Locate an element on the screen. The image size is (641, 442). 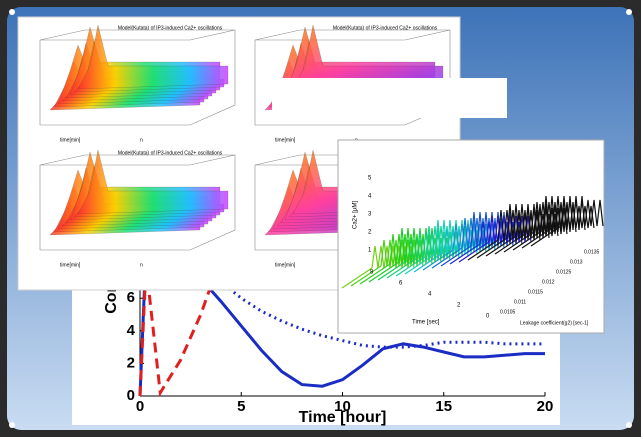
y-tick-label: 6 is located at coordinates (131, 297).